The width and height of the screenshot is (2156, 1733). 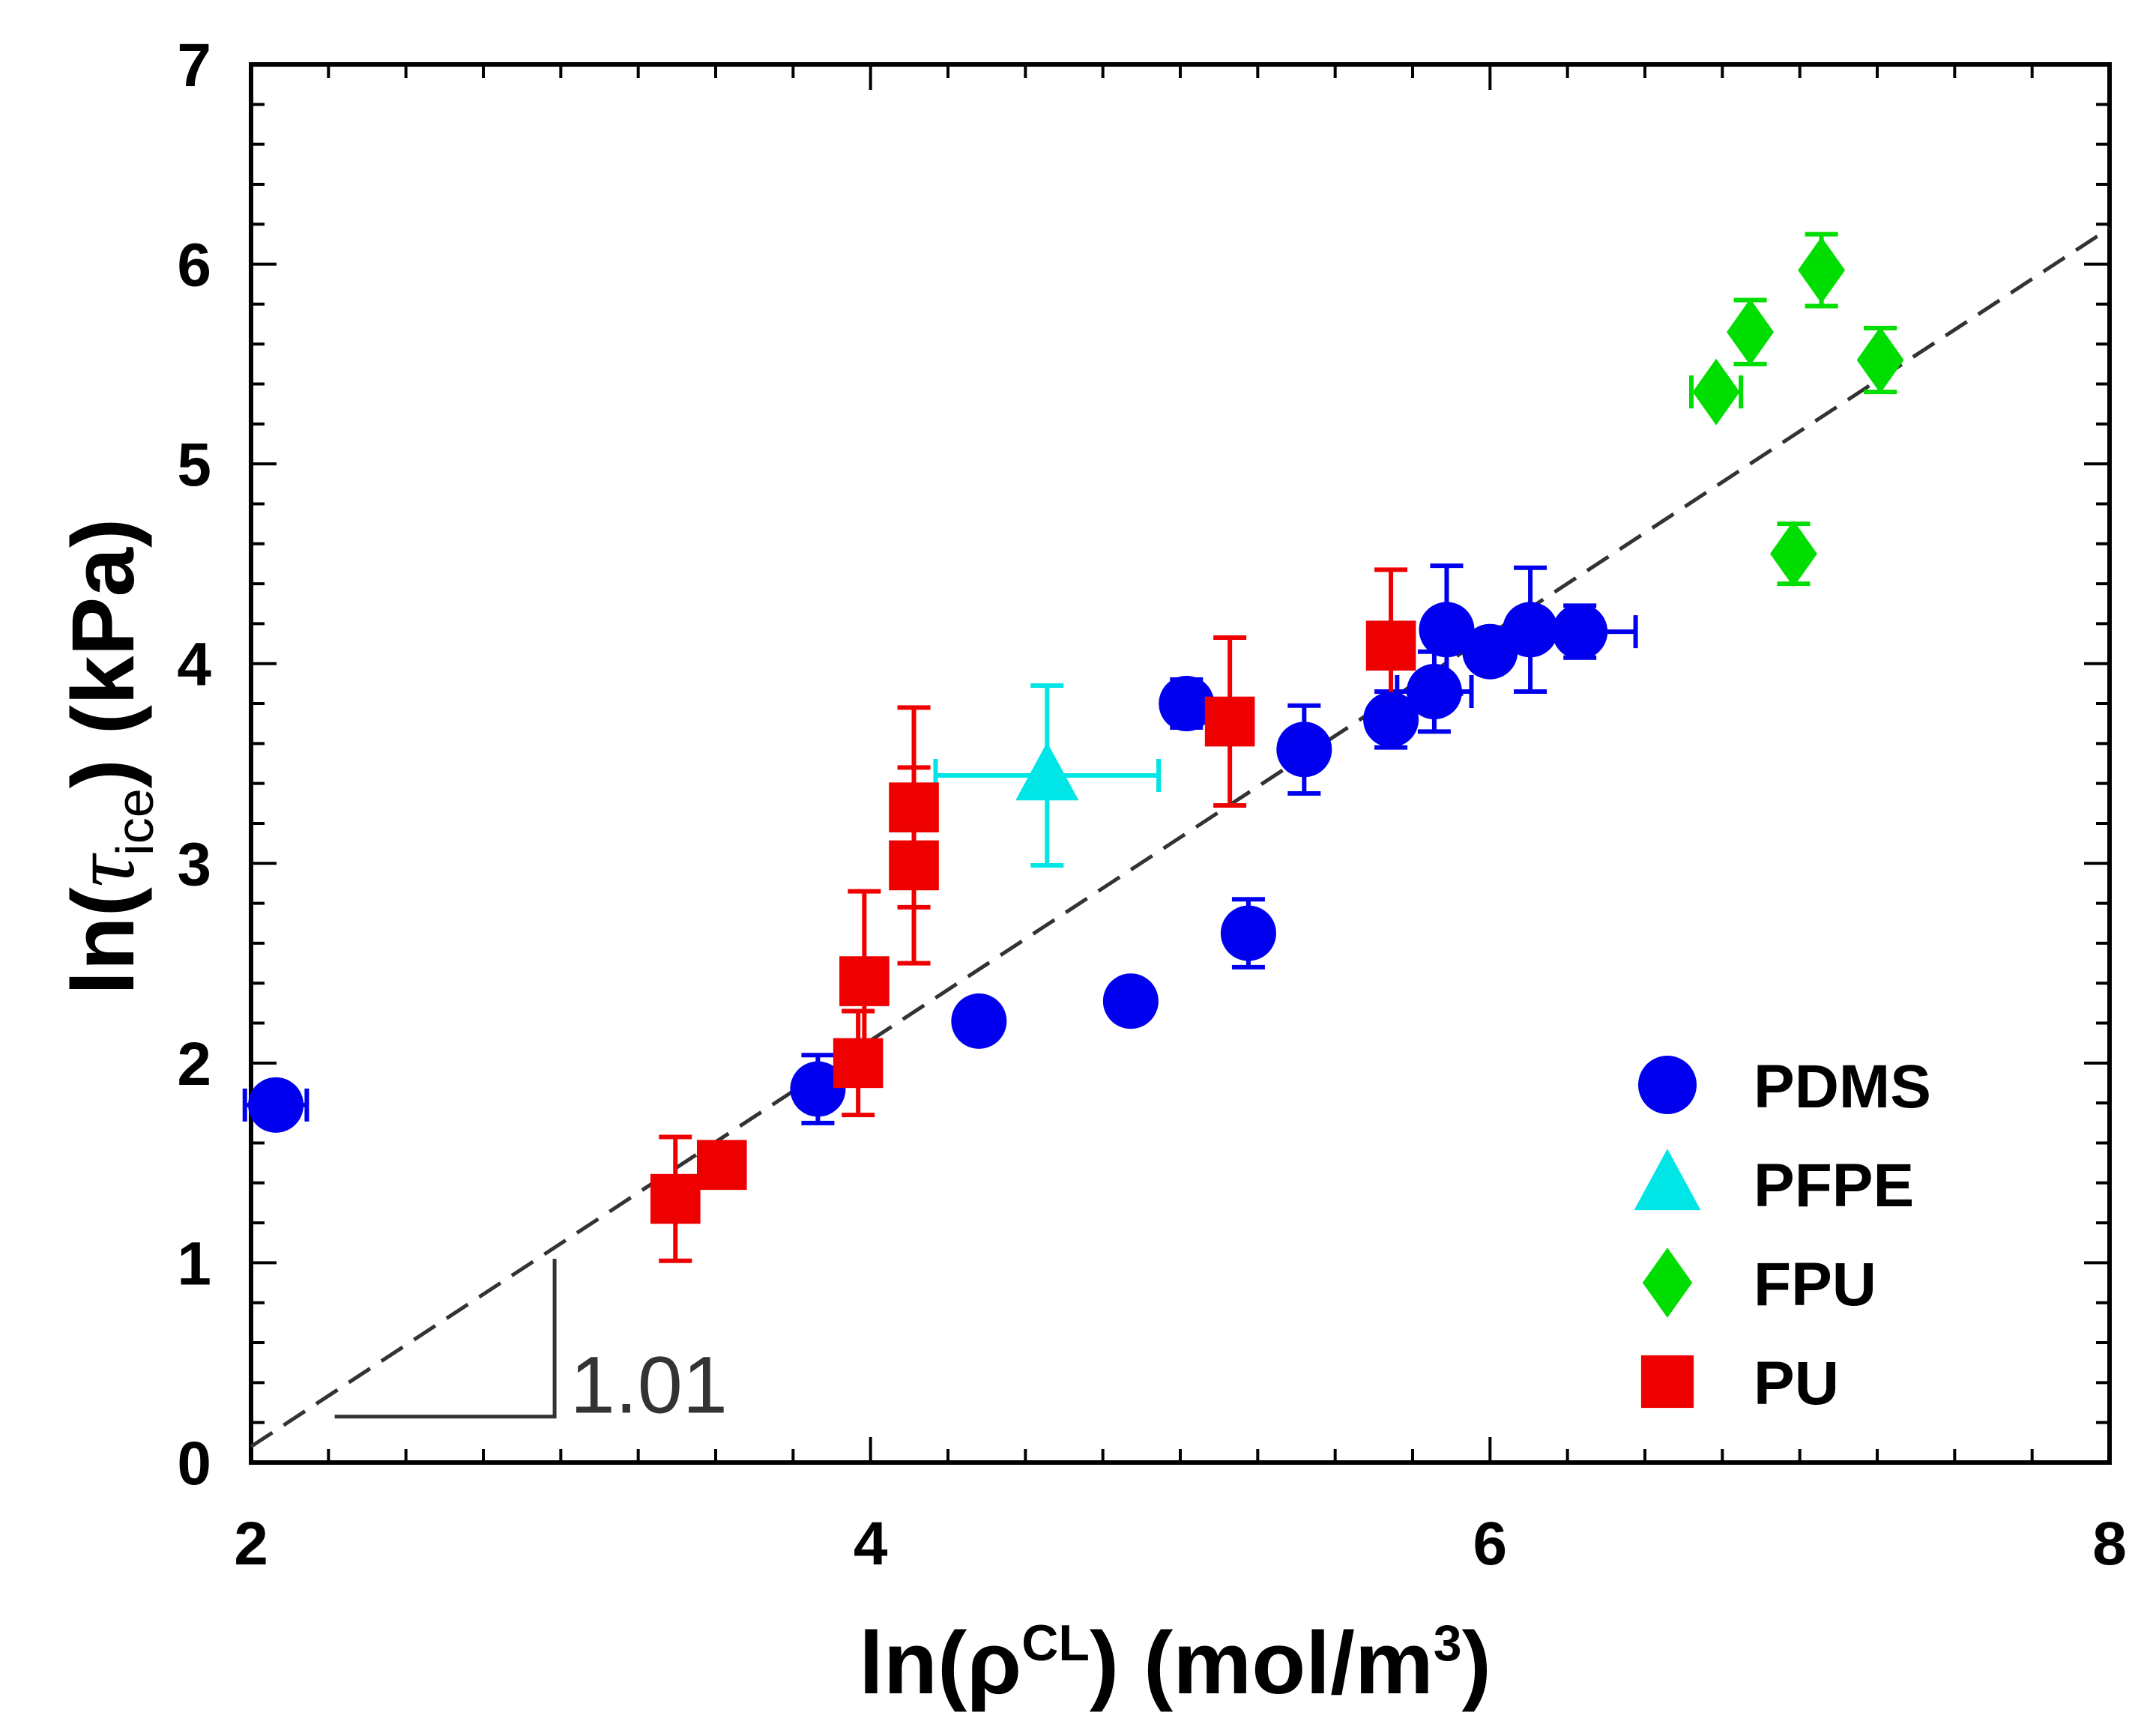 I want to click on x-tick-label: 6, so click(x=1490, y=1544).